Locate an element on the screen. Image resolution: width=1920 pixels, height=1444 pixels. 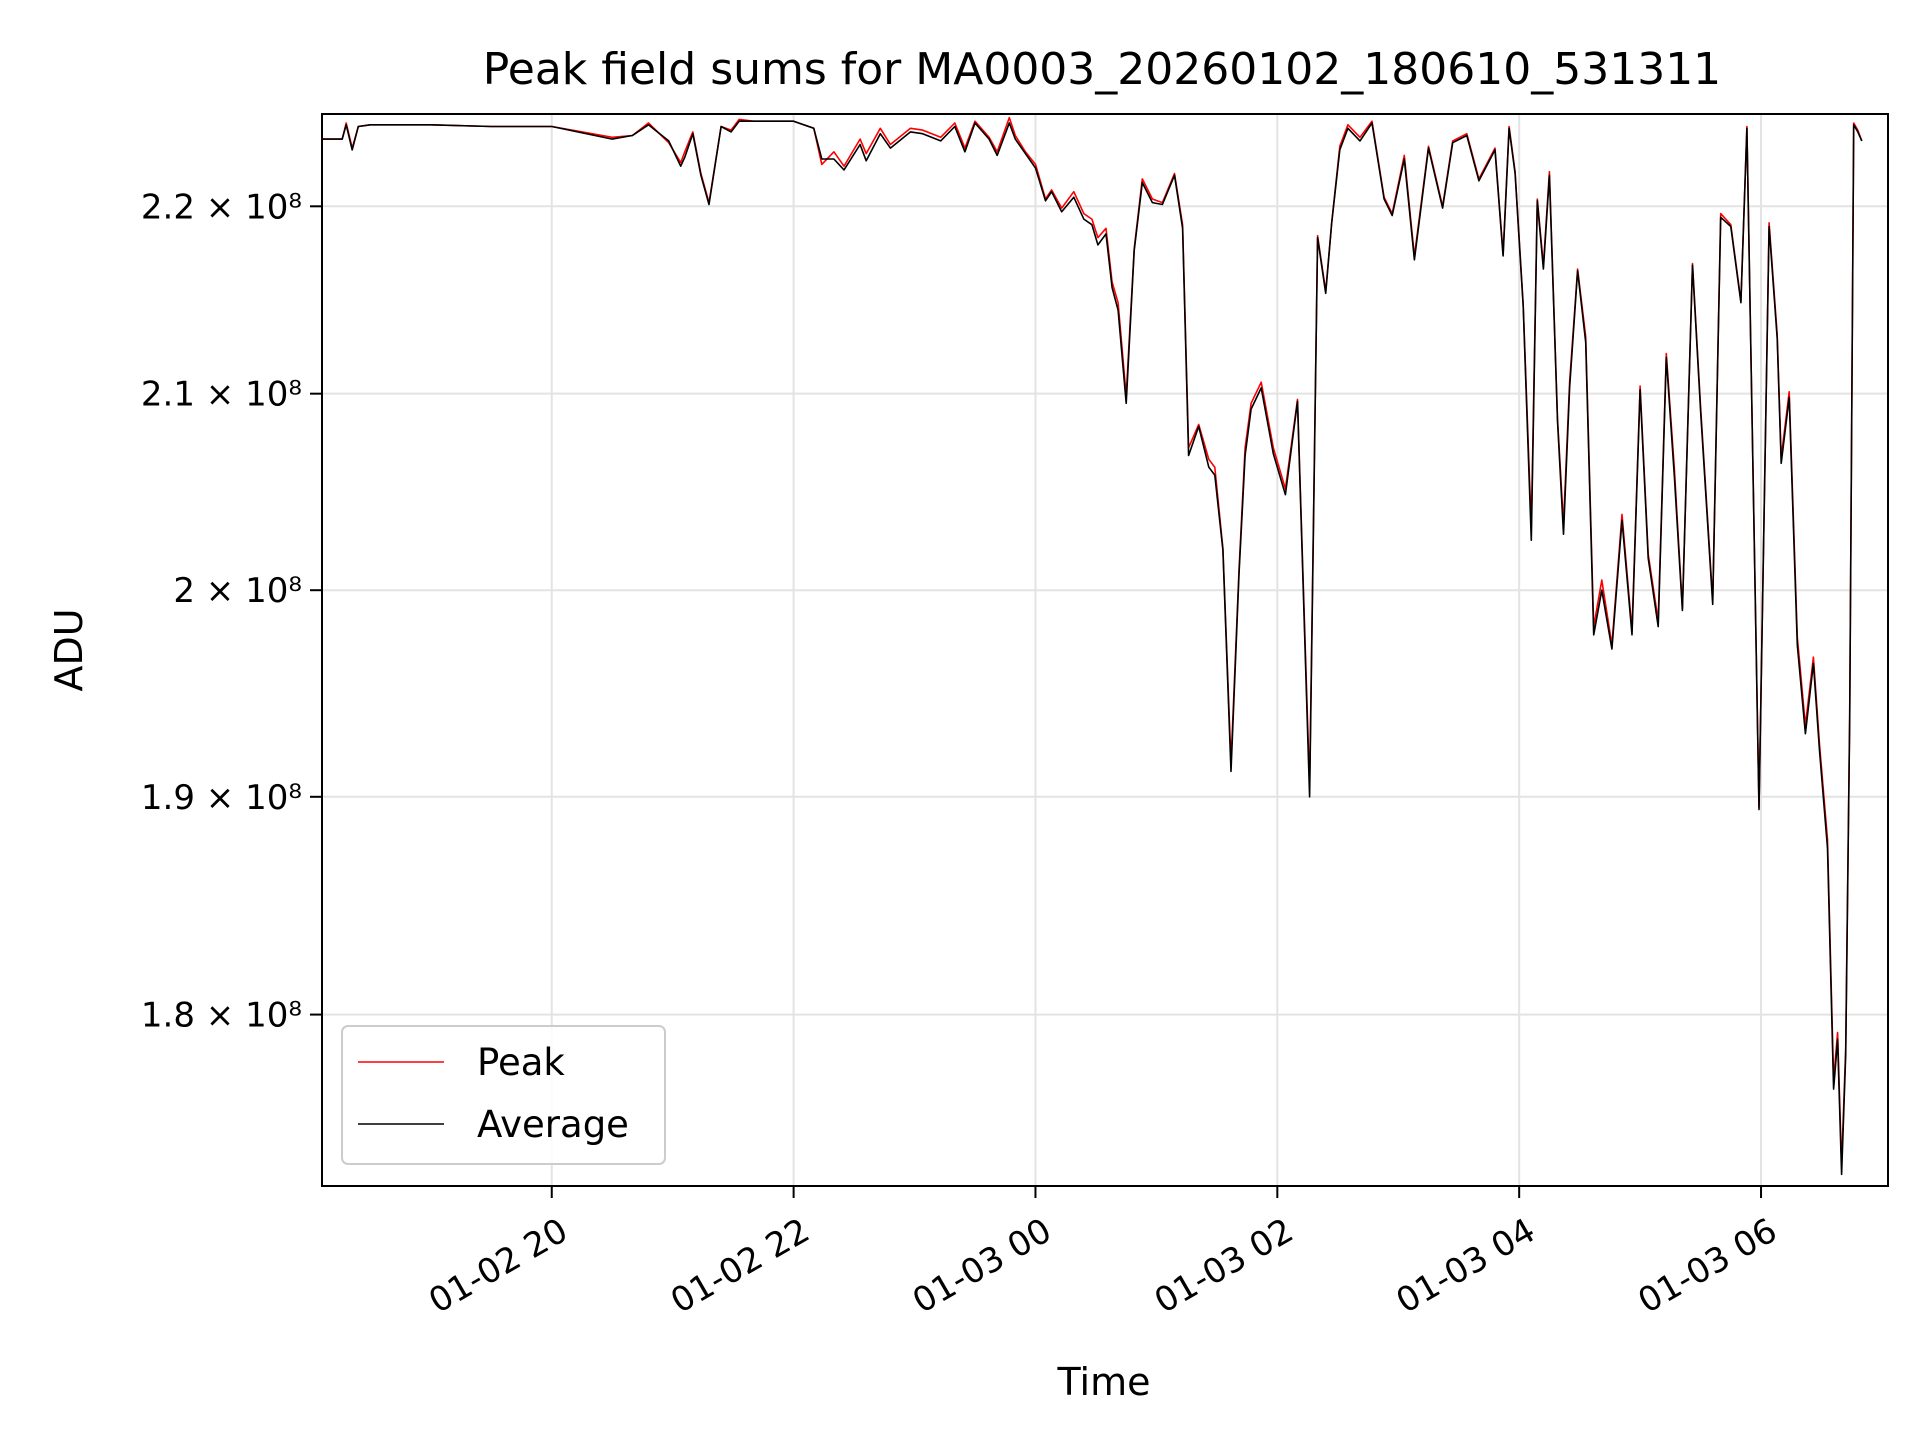
legend-label-average: Average is located at coordinates (553, 1124).